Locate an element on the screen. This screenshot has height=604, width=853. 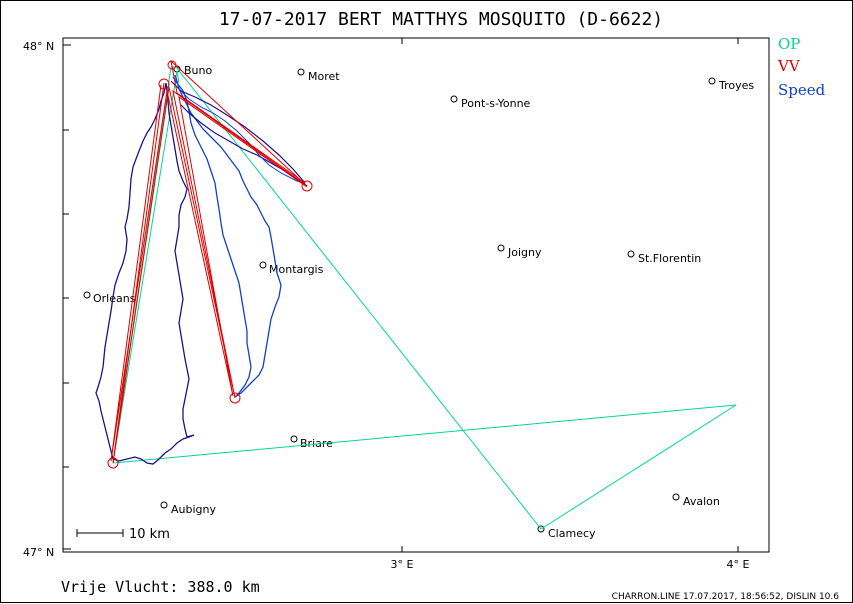
town-pont-s-yonne: Pont-s-Yonne is located at coordinates (496, 103).